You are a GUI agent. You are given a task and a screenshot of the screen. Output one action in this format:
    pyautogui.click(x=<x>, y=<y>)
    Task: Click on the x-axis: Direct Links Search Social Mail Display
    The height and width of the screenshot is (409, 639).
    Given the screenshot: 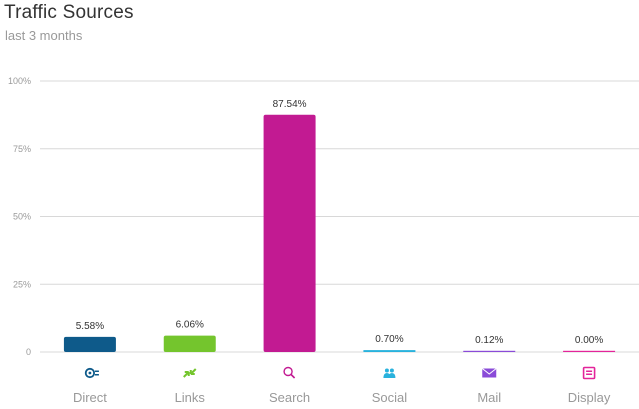 What is the action you would take?
    pyautogui.click(x=342, y=397)
    